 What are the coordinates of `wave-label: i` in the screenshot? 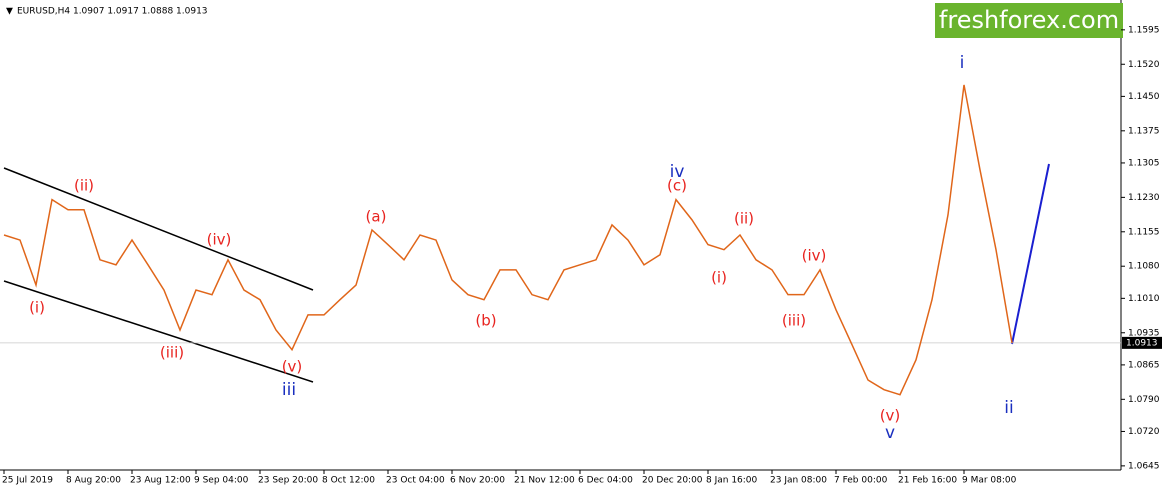 It's located at (962, 63).